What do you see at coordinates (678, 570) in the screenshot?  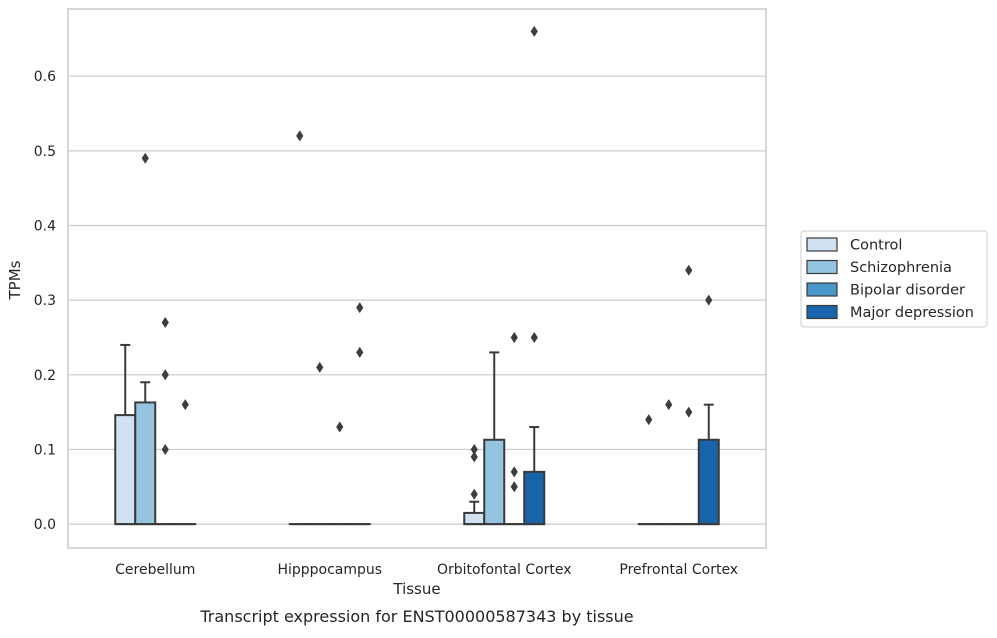 I see `x-tick-label: Prefrontal Cortex` at bounding box center [678, 570].